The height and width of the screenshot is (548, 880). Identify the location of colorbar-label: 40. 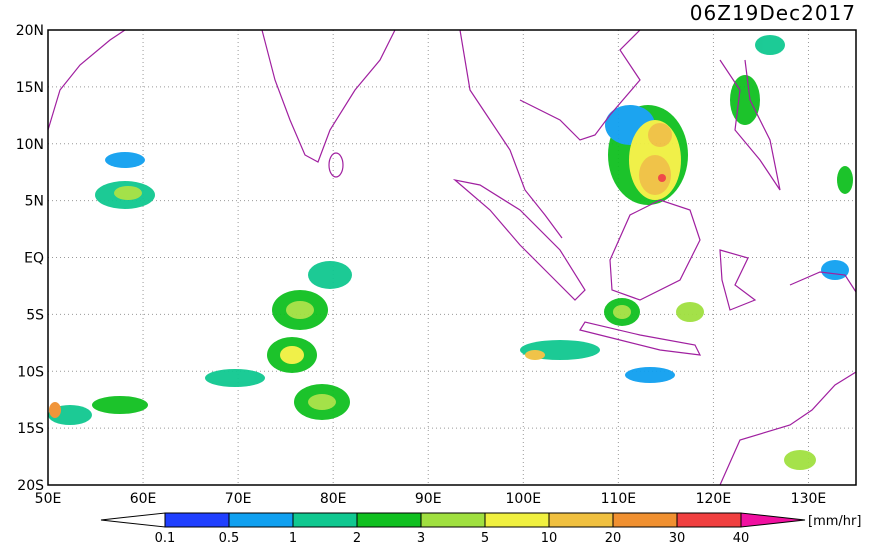
(741, 537).